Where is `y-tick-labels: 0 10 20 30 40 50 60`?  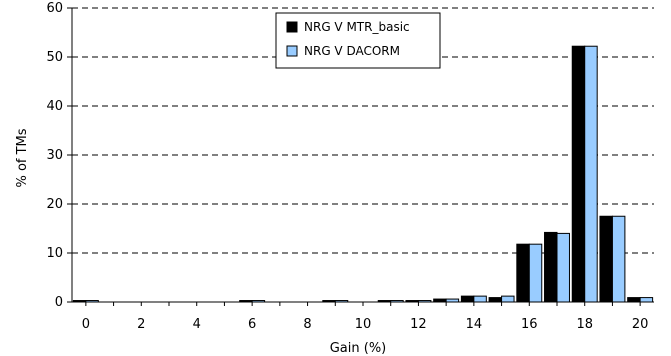
y-tick-labels: 0 10 20 30 40 50 60 is located at coordinates (54, 155).